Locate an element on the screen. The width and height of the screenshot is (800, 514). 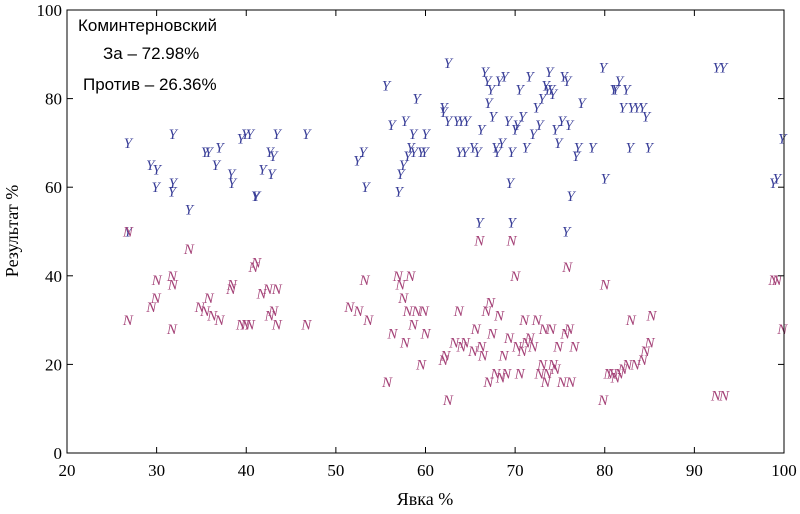
x-tick-label: 20 is located at coordinates (67, 470).